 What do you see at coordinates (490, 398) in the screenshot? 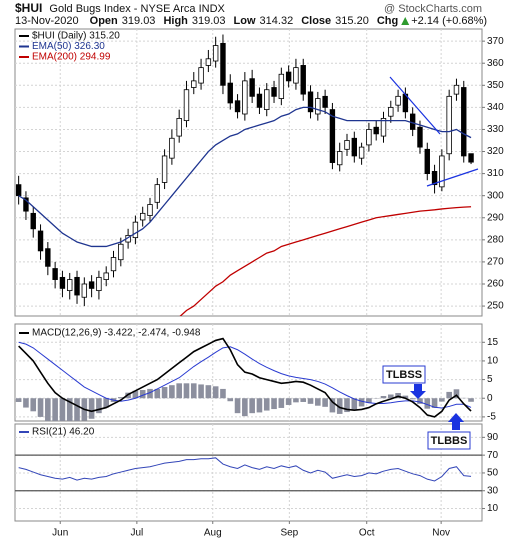
I see `y-tick-label: 0` at bounding box center [490, 398].